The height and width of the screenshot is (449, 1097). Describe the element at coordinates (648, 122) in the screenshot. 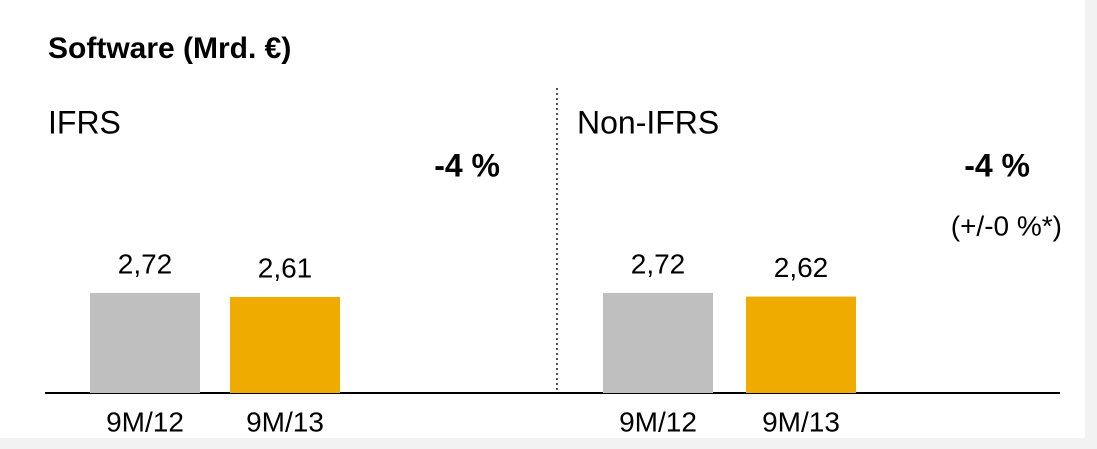

I see `panel-title: Non-IFRS` at that location.